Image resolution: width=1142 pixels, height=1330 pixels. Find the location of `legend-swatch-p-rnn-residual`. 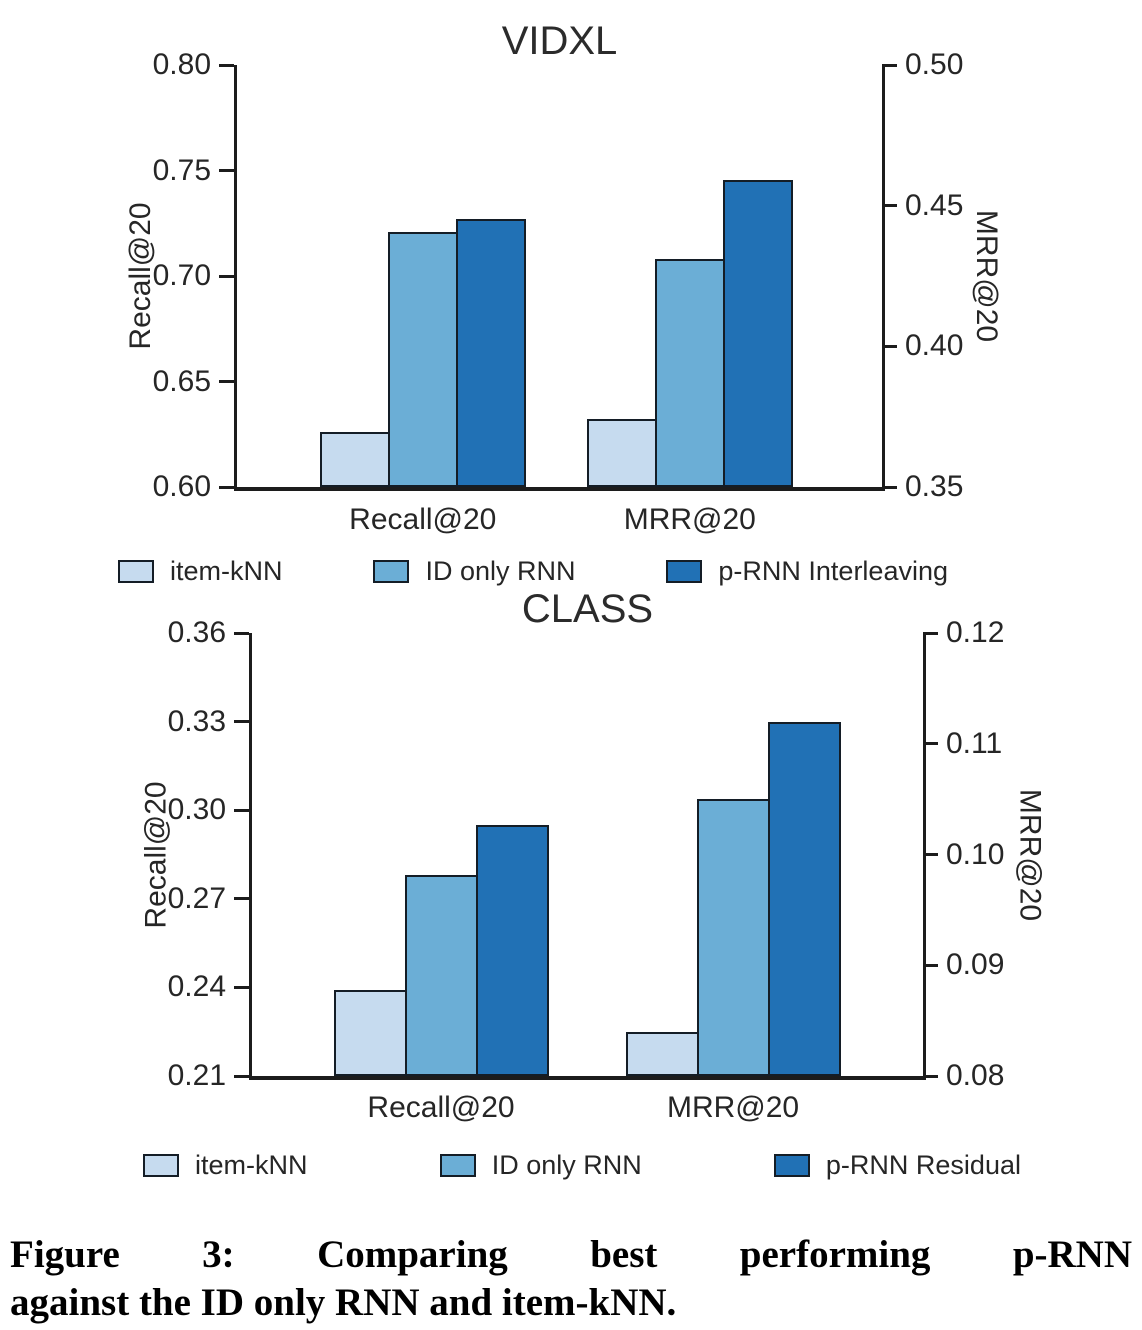

legend-swatch-p-rnn-residual is located at coordinates (791, 1165).